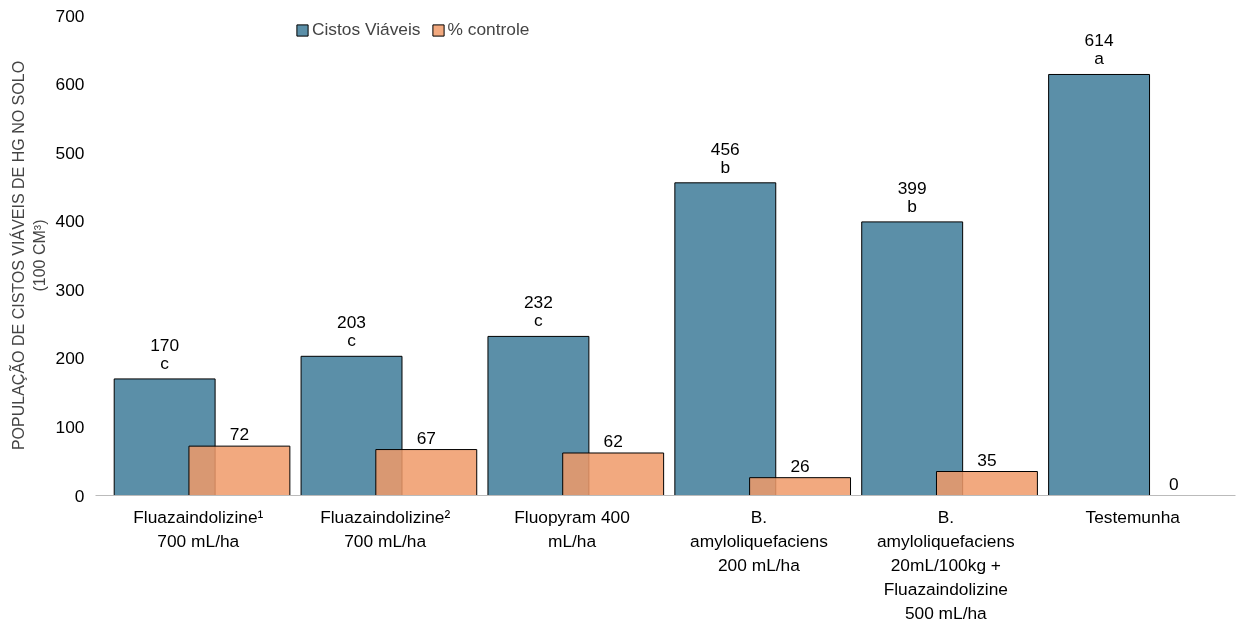  What do you see at coordinates (70, 358) in the screenshot?
I see `y-tick-label: 200` at bounding box center [70, 358].